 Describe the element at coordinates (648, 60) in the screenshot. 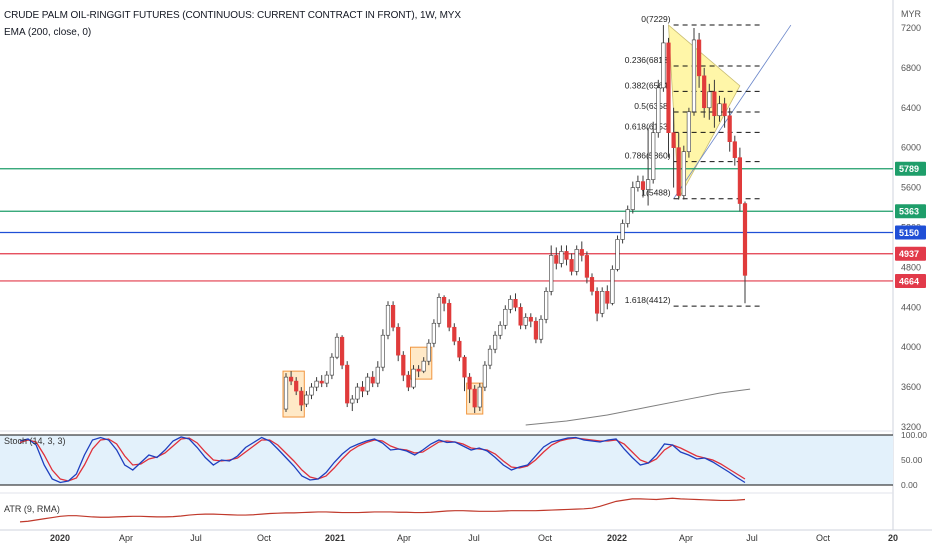

I see `fib-label: 0.236(6818)` at that location.